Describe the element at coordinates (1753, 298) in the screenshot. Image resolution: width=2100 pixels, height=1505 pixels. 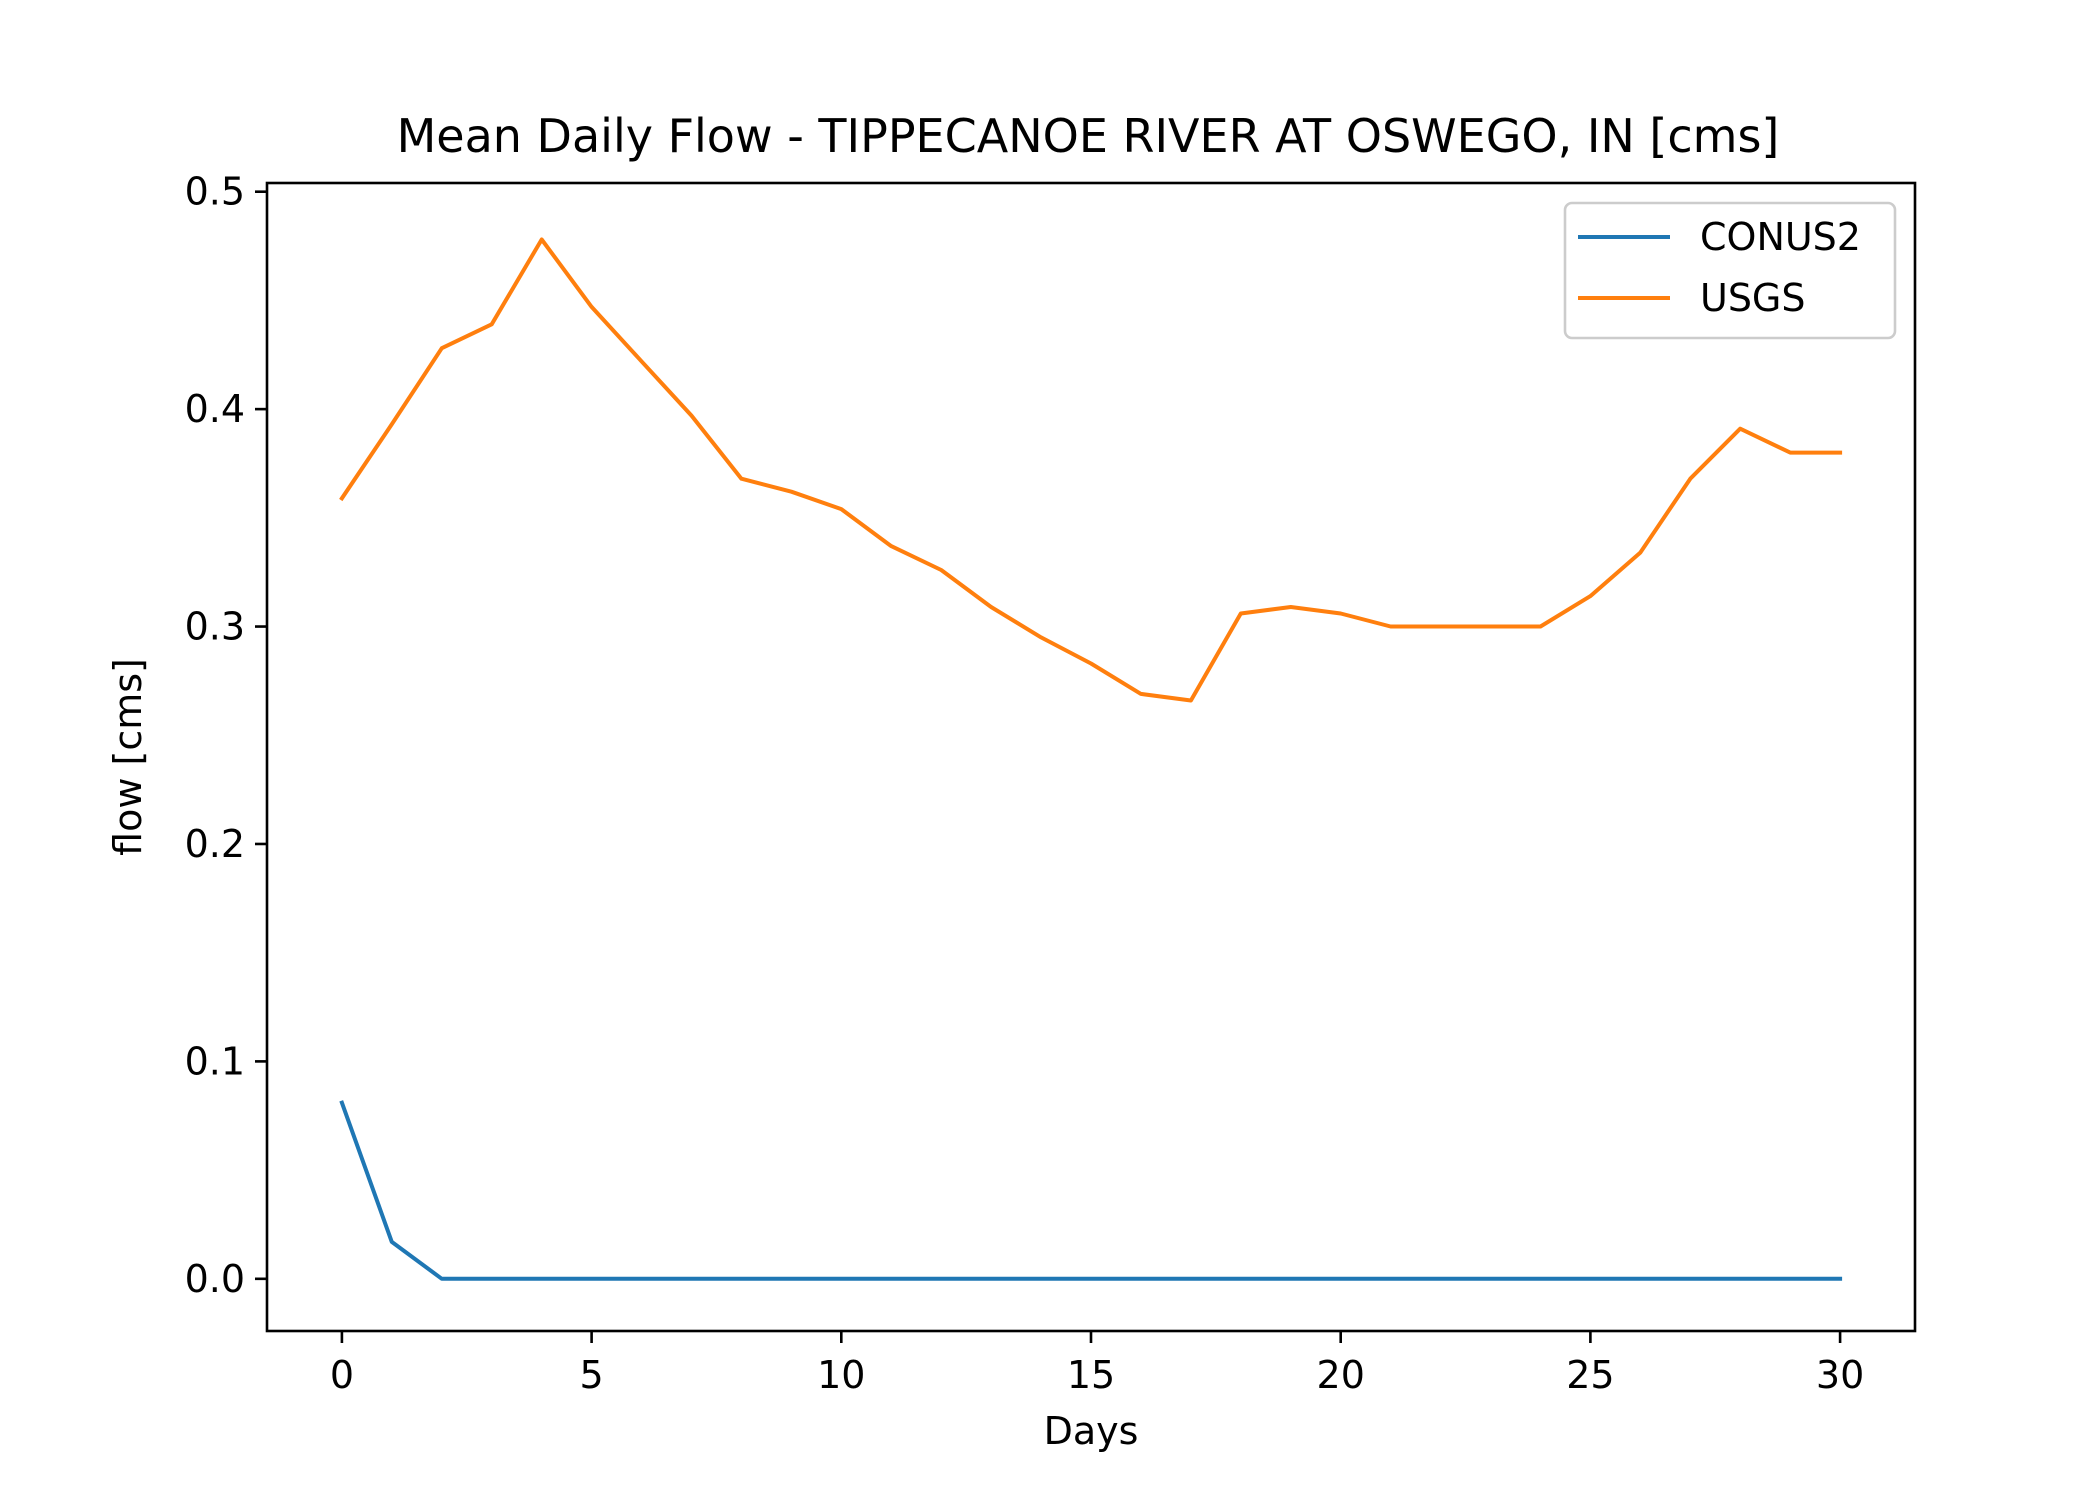
I see `legend-label-usgs: USGS` at that location.